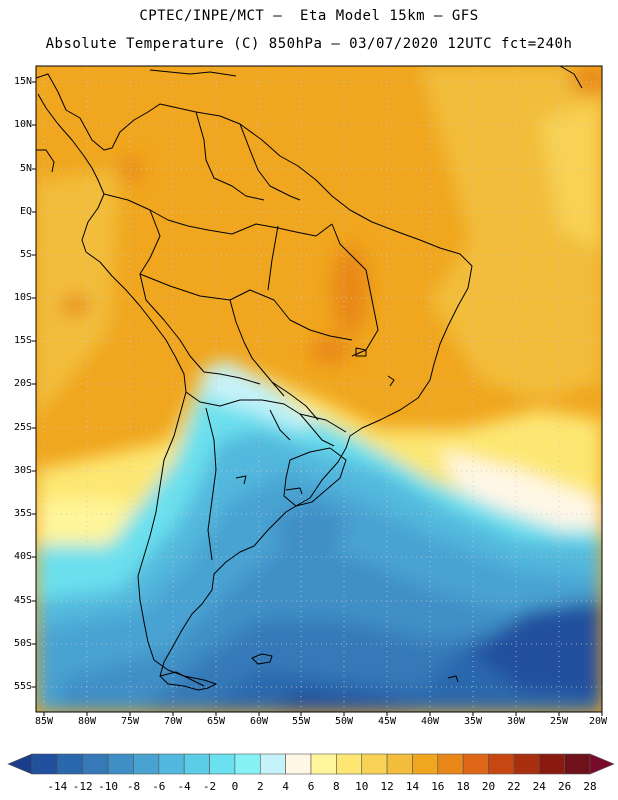 This screenshot has height=800, width=618. What do you see at coordinates (344, 721) in the screenshot?
I see `lon-label: 50W` at bounding box center [344, 721].